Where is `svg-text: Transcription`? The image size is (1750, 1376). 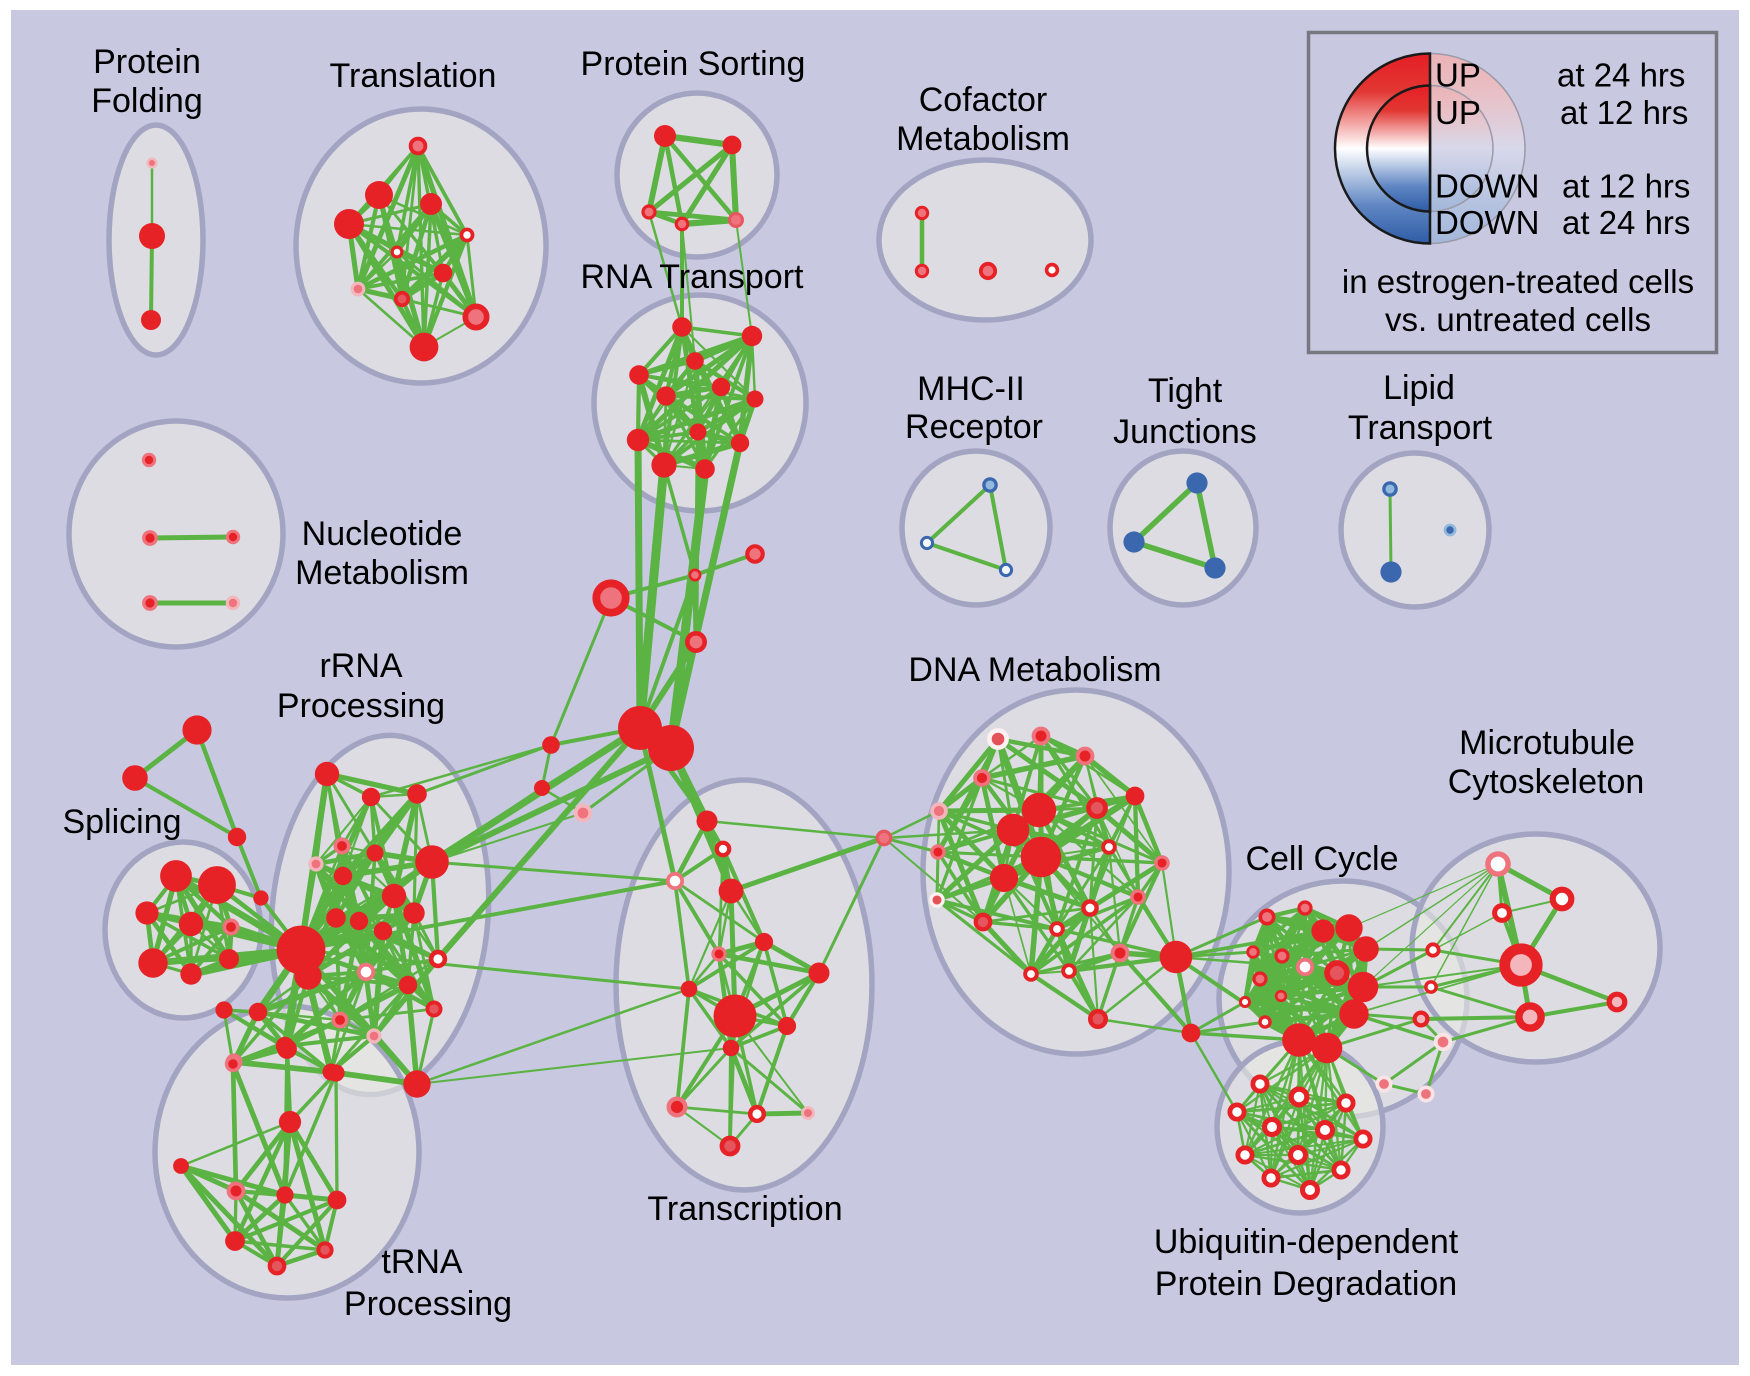 svg-text: Transcription is located at coordinates (744, 1209).